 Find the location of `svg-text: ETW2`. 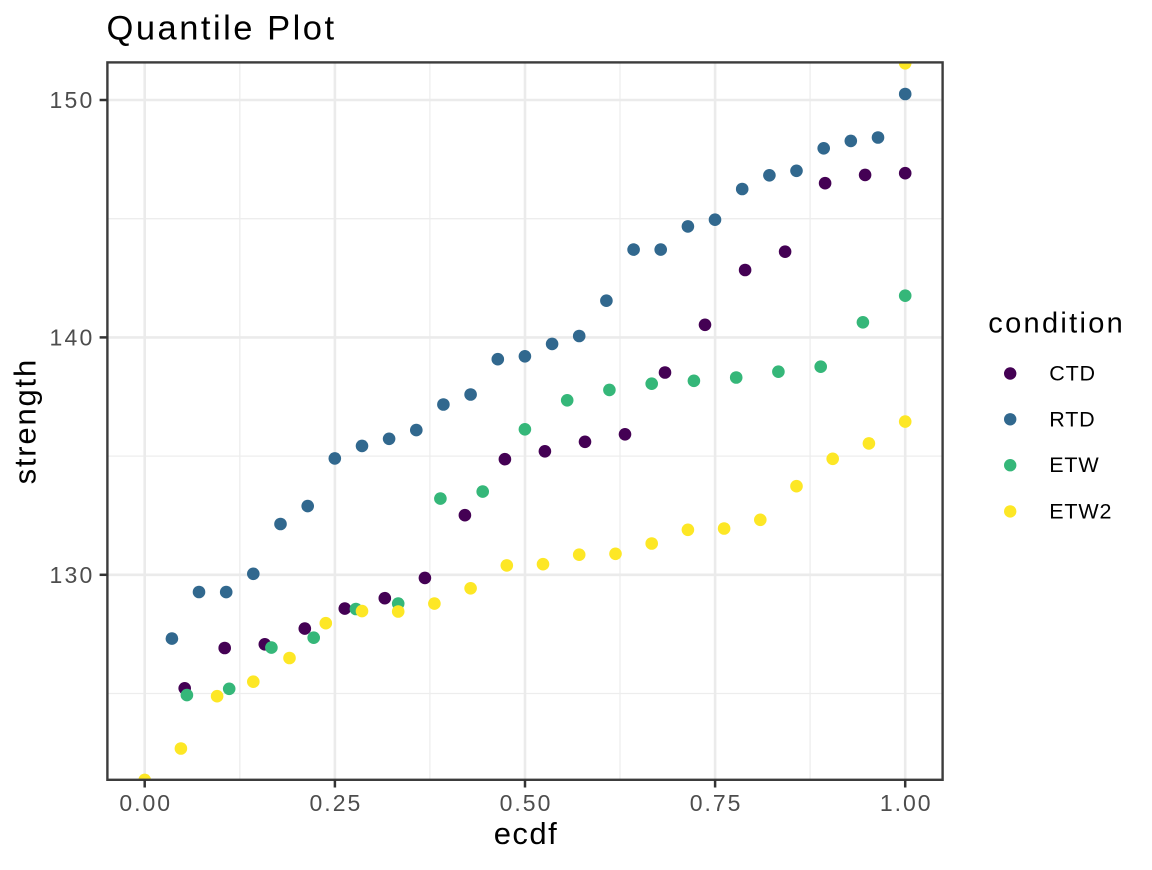

svg-text: ETW2 is located at coordinates (1080, 511).